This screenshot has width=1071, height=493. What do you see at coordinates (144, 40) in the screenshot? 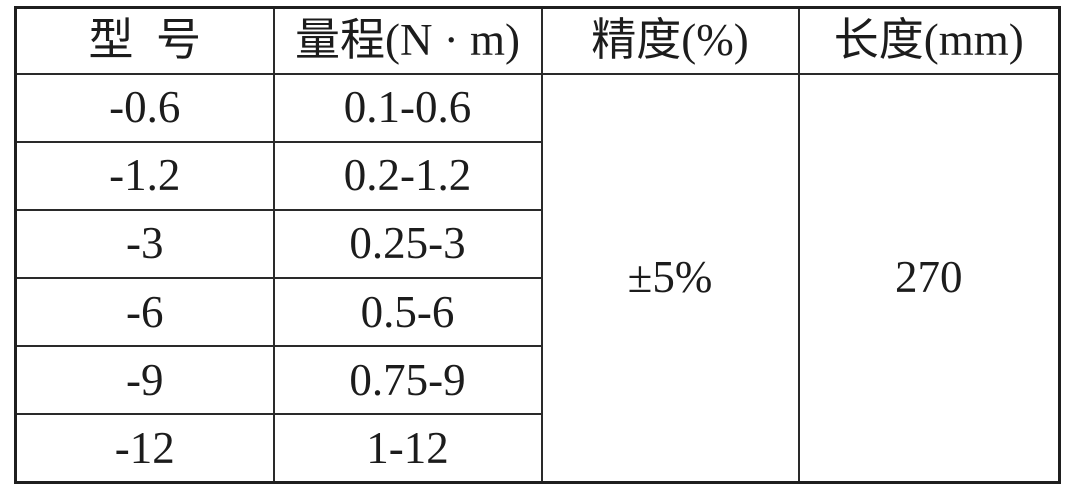
I see `model-column-header: 型 号` at bounding box center [144, 40].